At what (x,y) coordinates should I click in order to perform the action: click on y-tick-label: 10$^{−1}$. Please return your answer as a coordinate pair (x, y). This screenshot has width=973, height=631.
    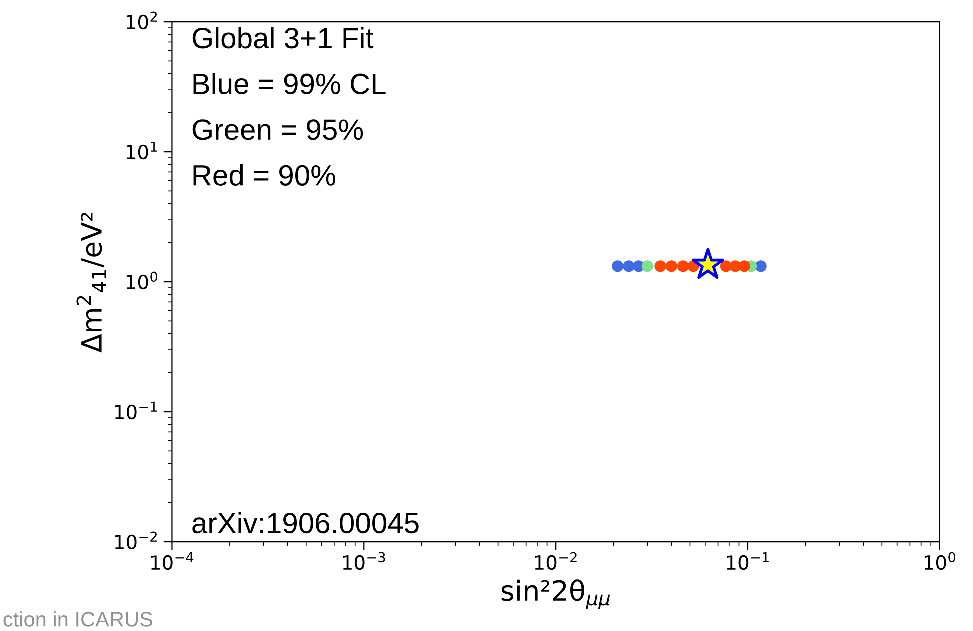
    Looking at the image, I should click on (136, 411).